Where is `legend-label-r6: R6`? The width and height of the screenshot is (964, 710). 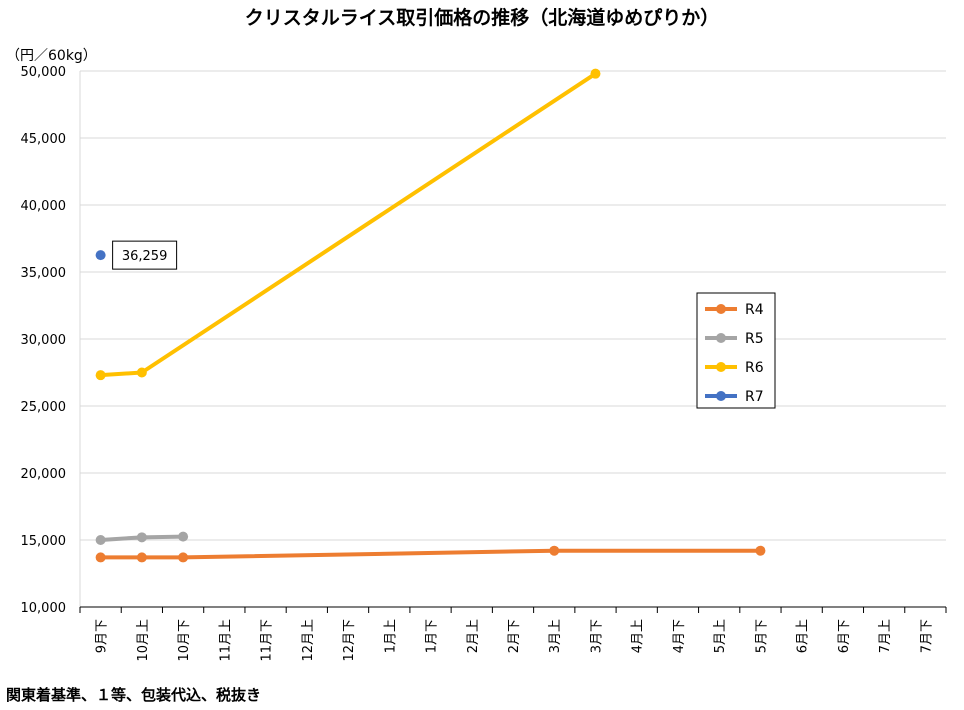
legend-label-r6: R6 is located at coordinates (754, 368).